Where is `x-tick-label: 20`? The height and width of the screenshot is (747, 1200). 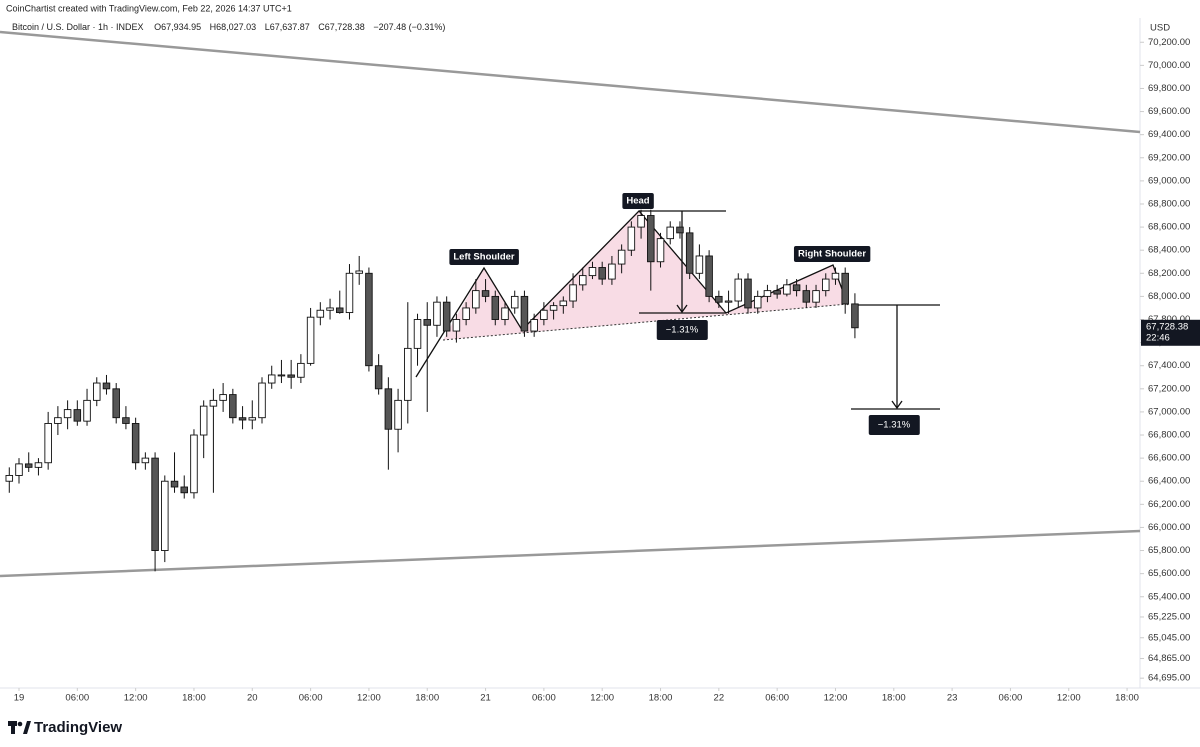 x-tick-label: 20 is located at coordinates (252, 698).